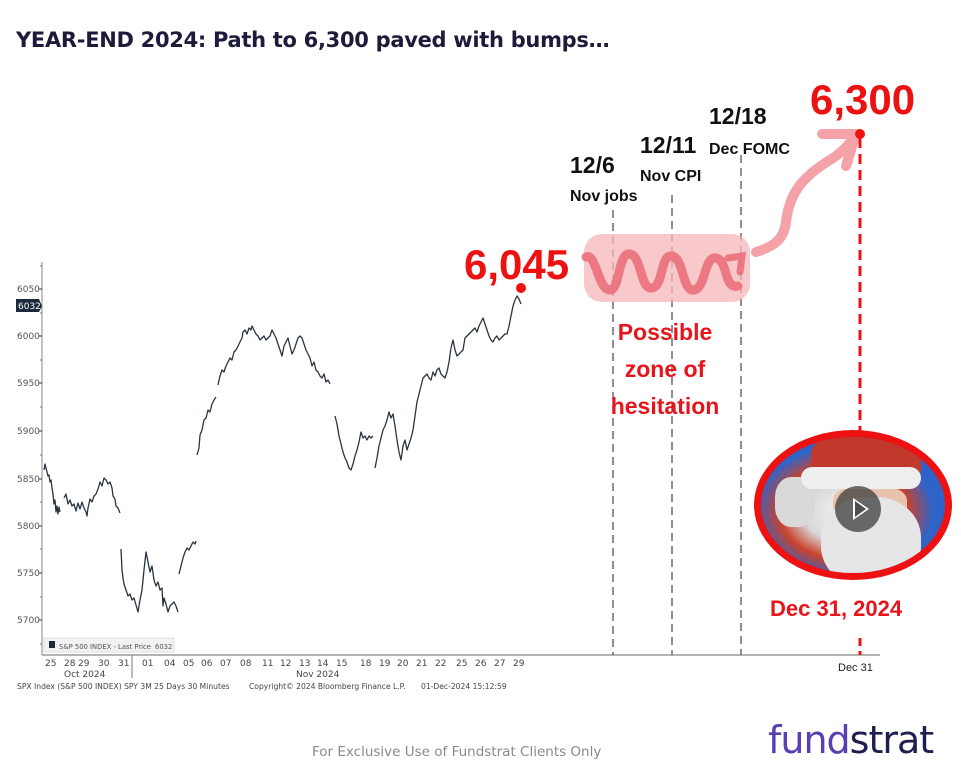 The height and width of the screenshot is (773, 961). Describe the element at coordinates (662, 272) in the screenshot. I see `wavy-path` at that location.